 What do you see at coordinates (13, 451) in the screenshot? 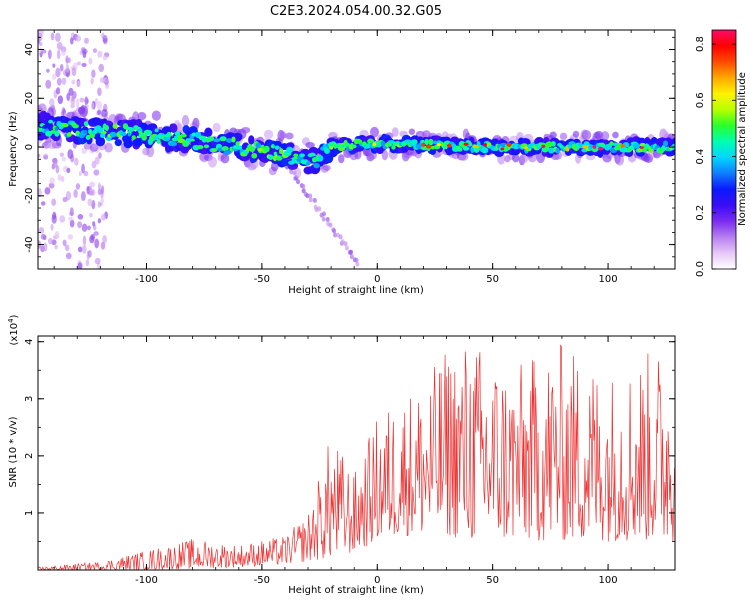
I see `snr-ylabel: SNR (10 * v/v)` at bounding box center [13, 451].